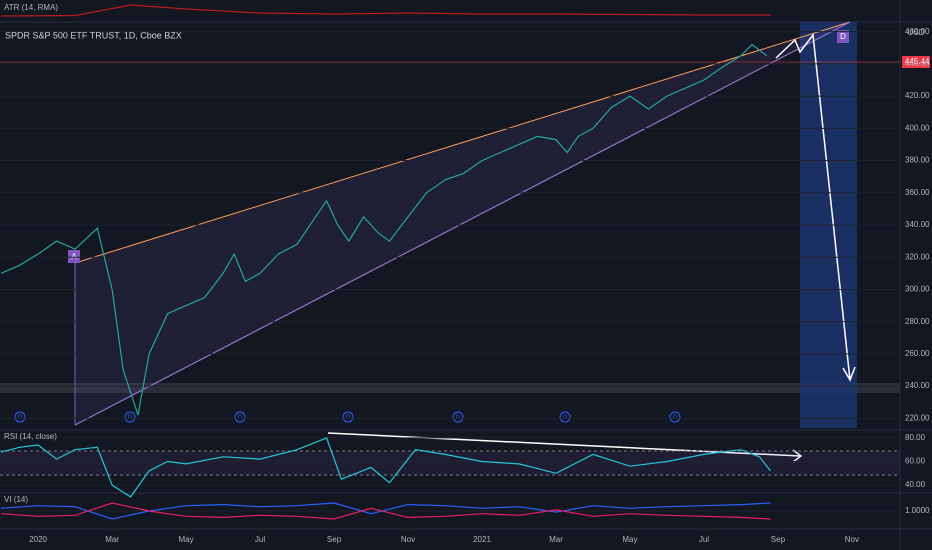 The height and width of the screenshot is (550, 932). Describe the element at coordinates (917, 160) in the screenshot. I see `y-tick-label: 380.00` at that location.